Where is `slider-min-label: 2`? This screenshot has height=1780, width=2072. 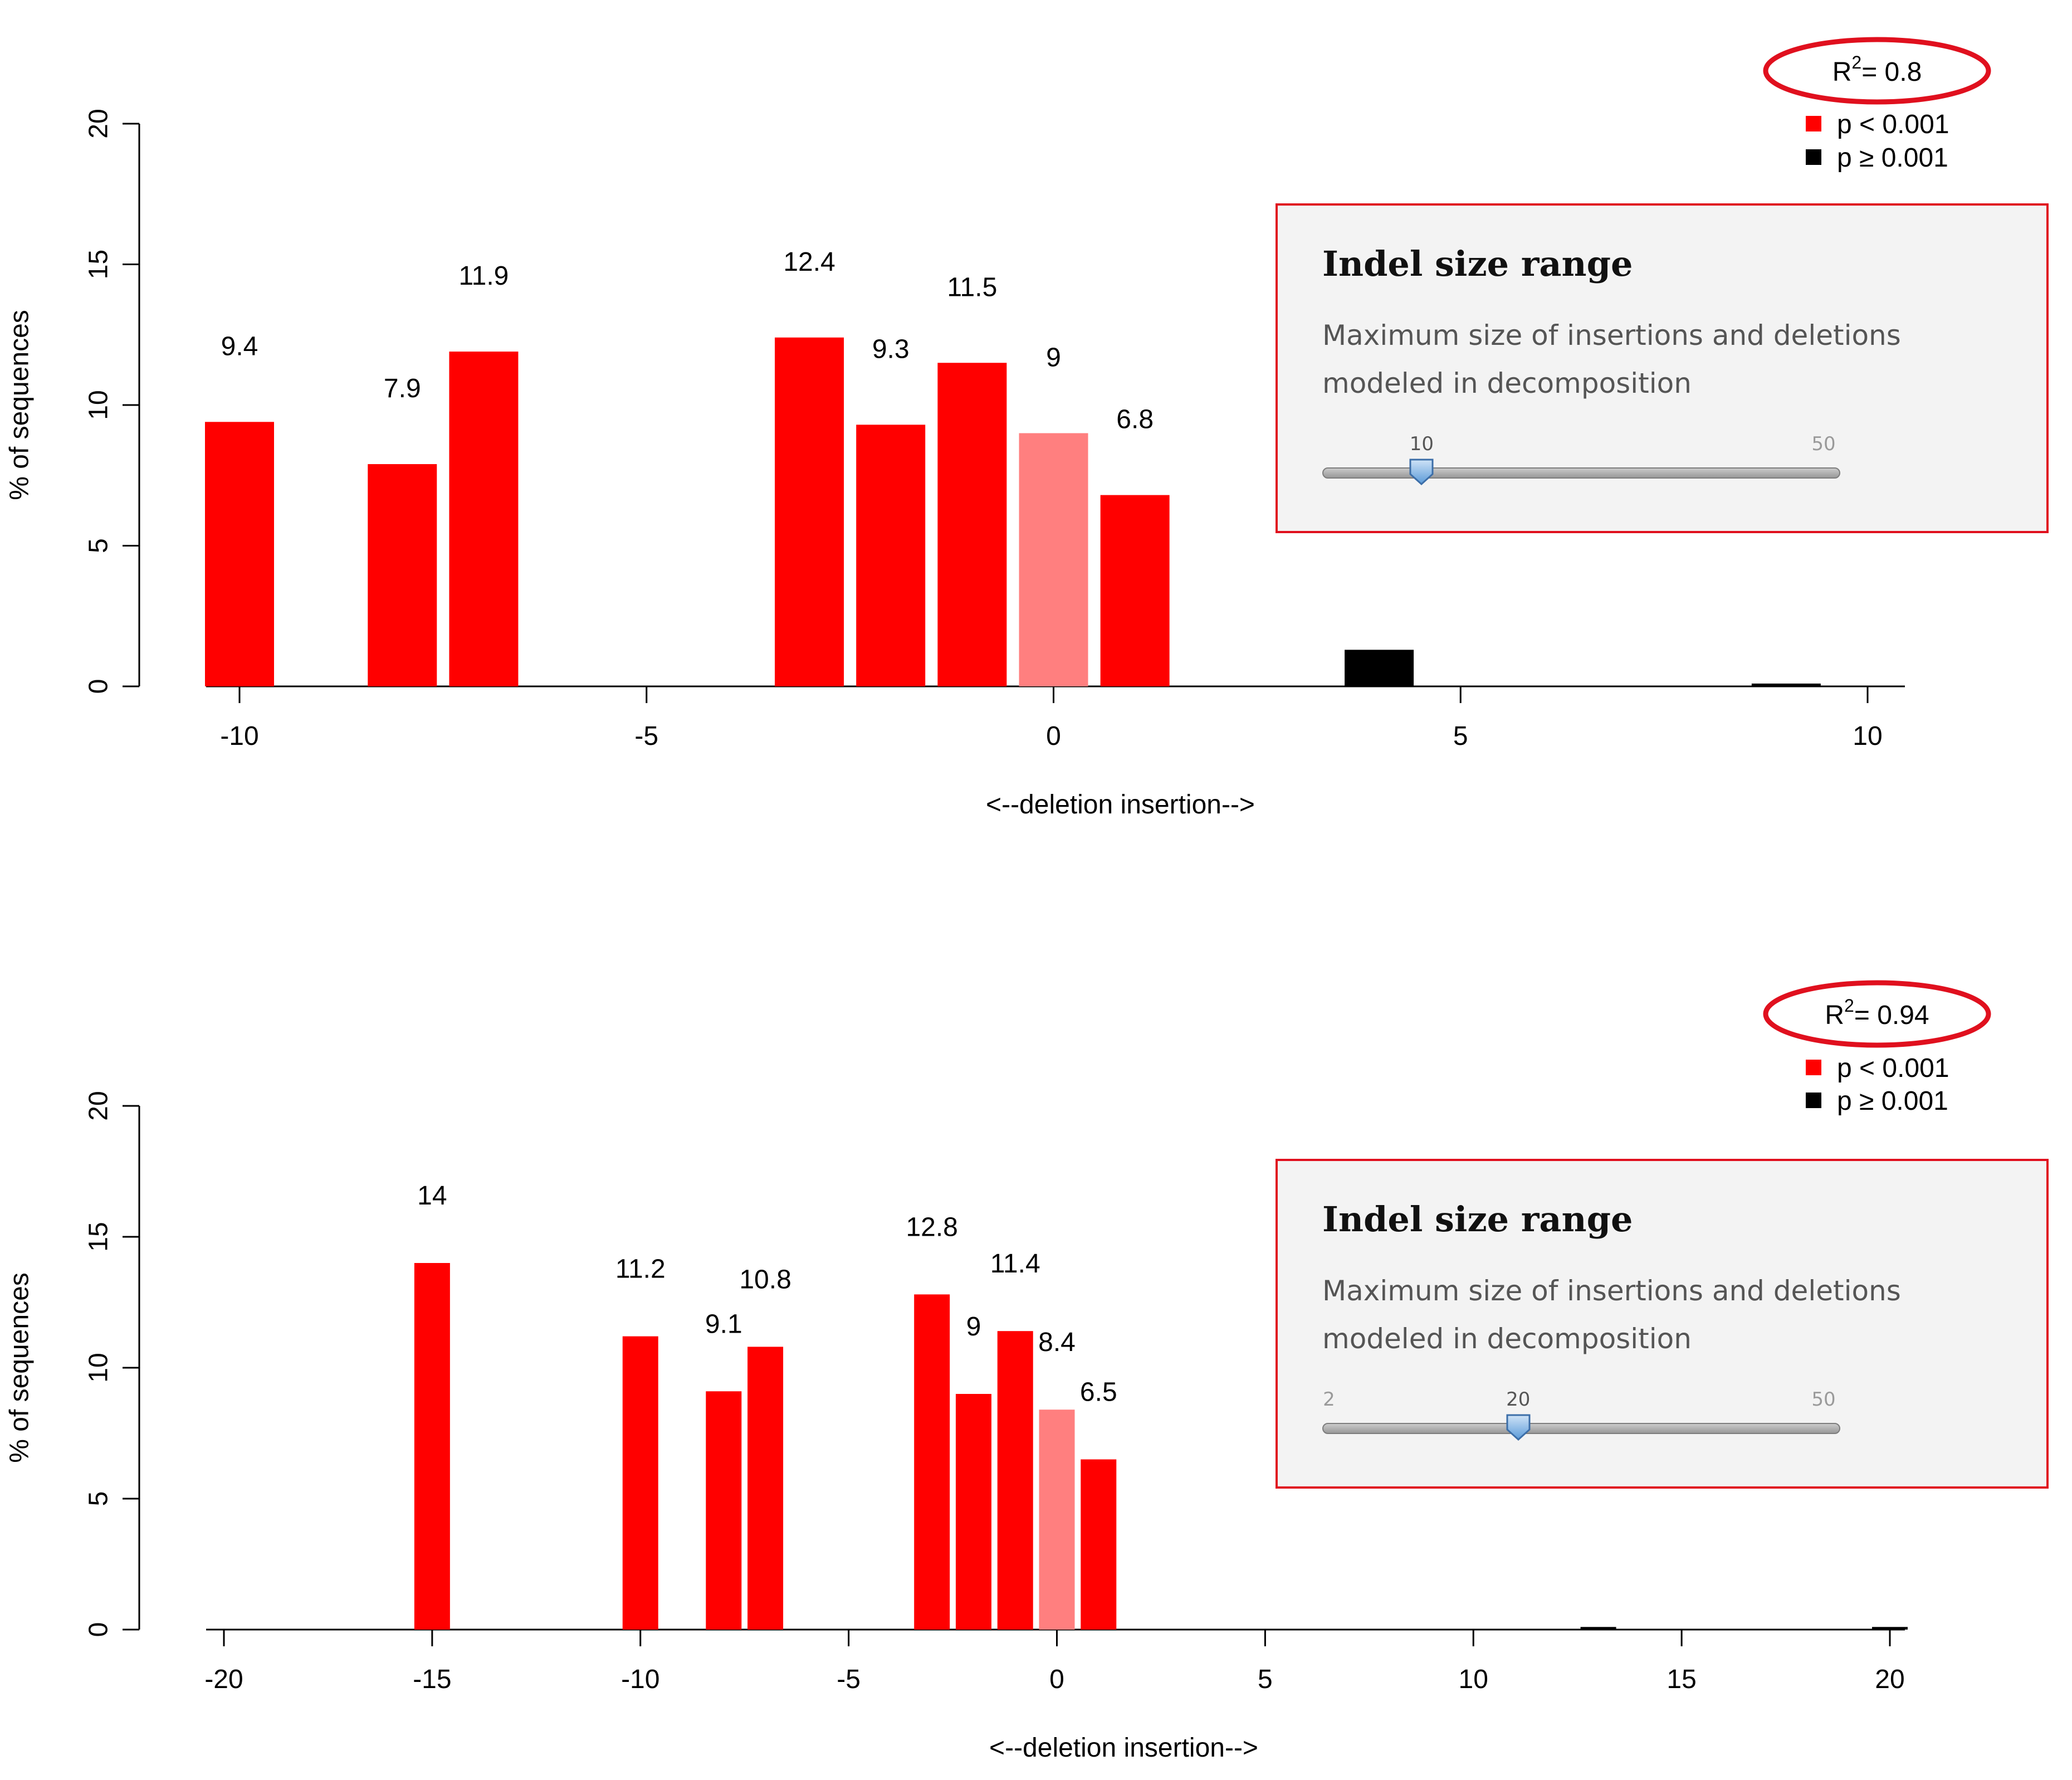 slider-min-label: 2 is located at coordinates (1329, 1399).